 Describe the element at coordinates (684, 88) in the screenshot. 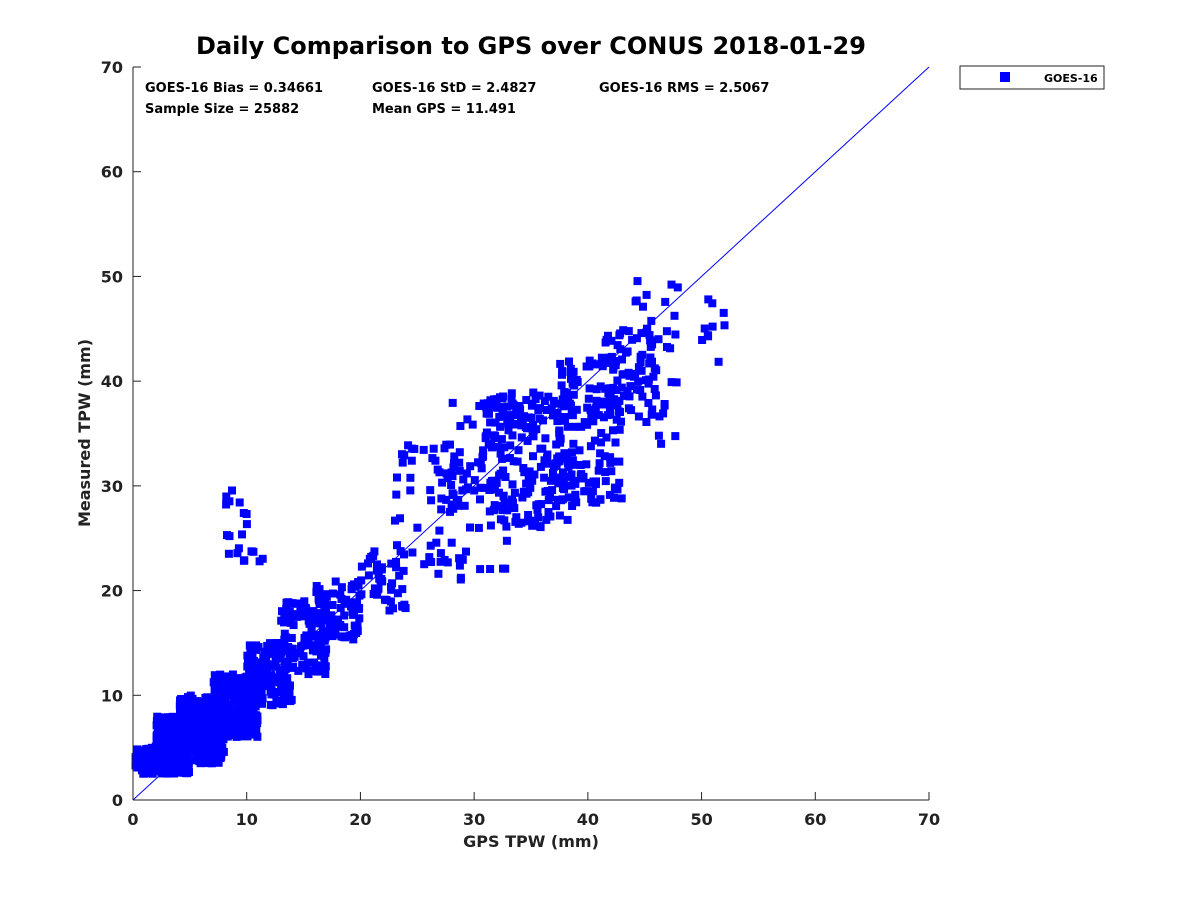

I see `stat-rms: GOES-16 RMS = 2.5067` at that location.